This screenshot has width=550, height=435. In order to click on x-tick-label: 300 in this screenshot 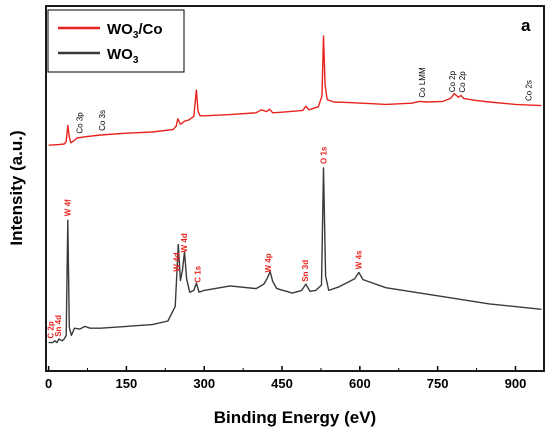, I will do `click(204, 383)`.